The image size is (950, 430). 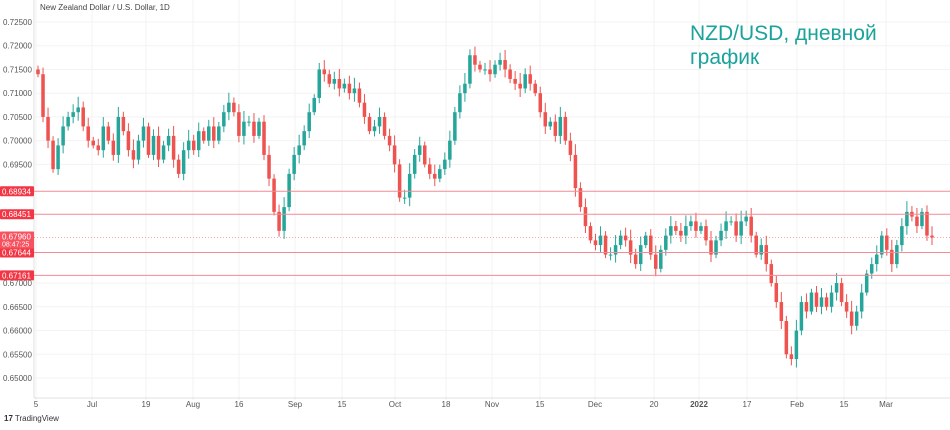 I want to click on y-tick-label: 0.70000, so click(x=17, y=141).